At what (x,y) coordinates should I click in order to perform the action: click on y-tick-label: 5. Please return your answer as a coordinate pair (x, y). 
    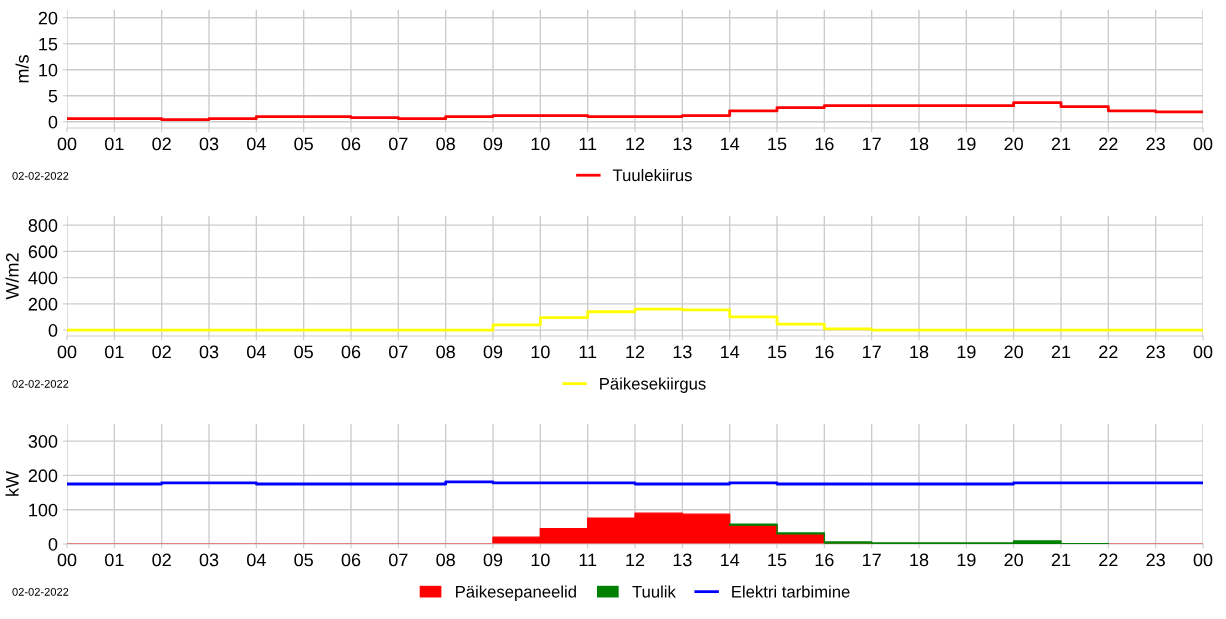
    Looking at the image, I should click on (53, 96).